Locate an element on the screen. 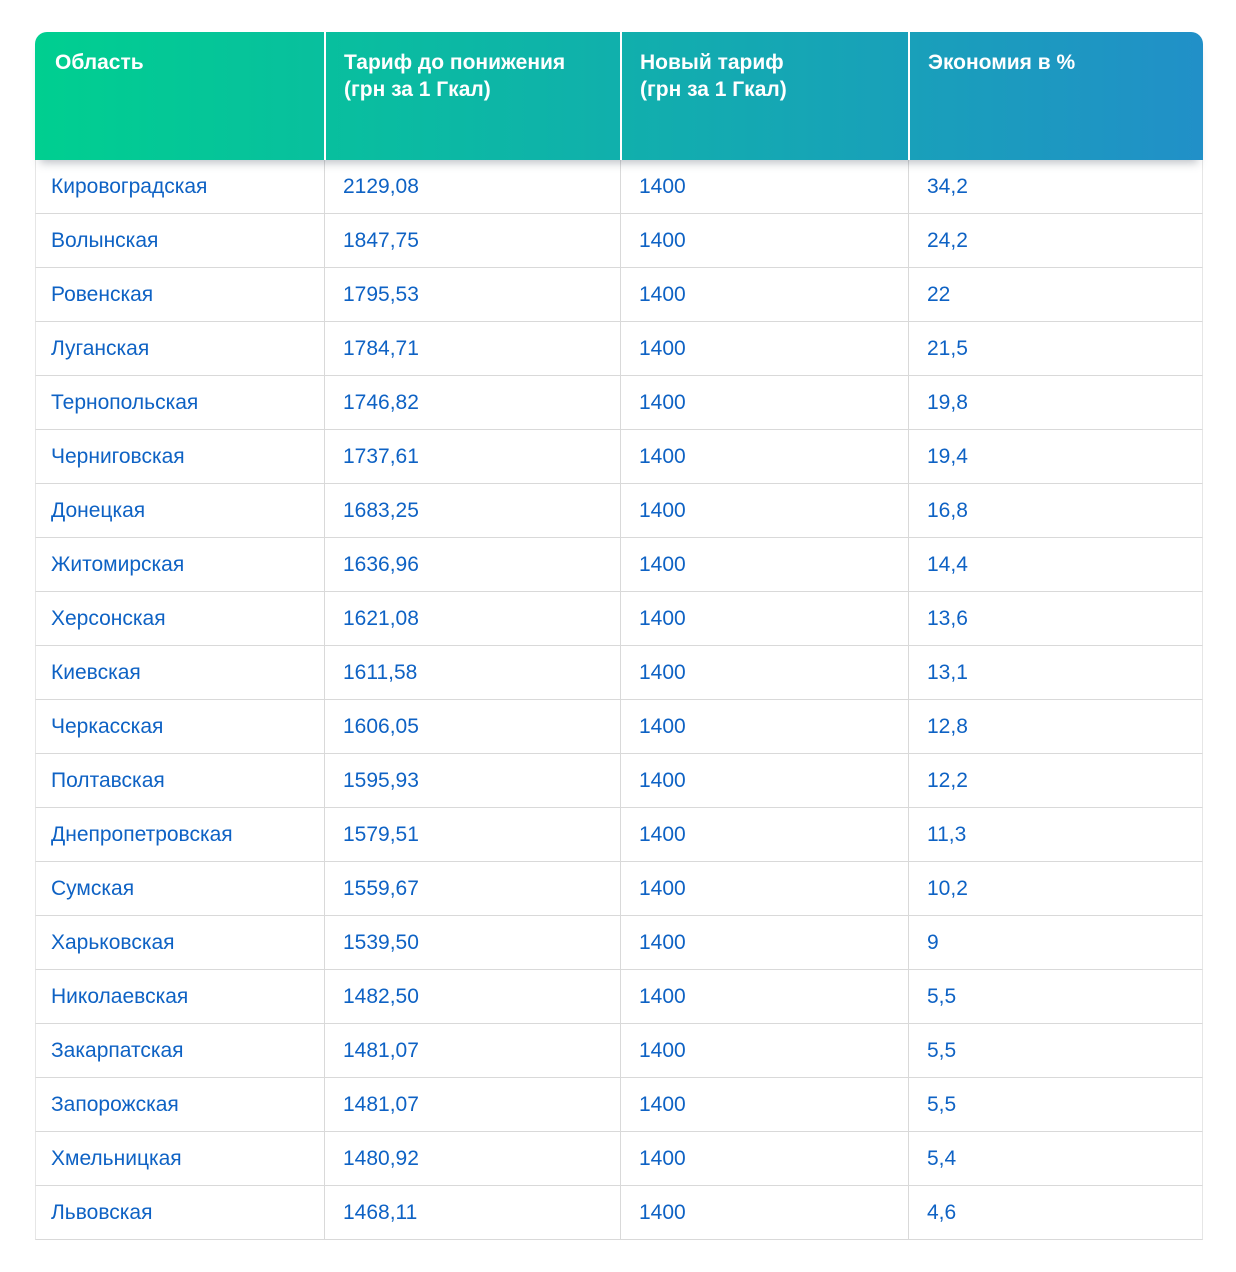 The image size is (1236, 1272). table-row: Херсонская 1621,08 1400 13,6 is located at coordinates (619, 619).